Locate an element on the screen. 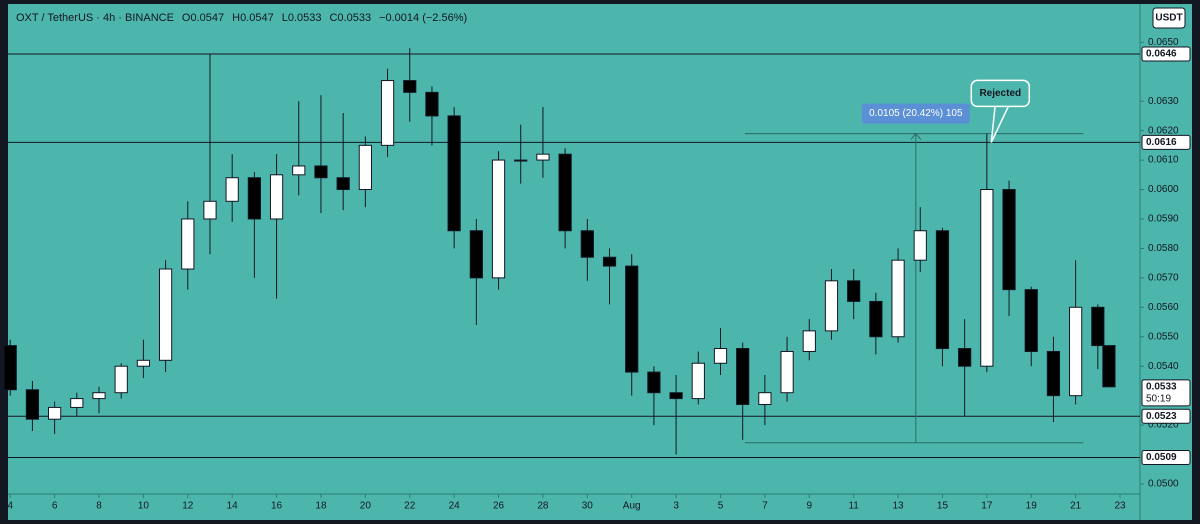  x-tick-label: 15 is located at coordinates (943, 506).